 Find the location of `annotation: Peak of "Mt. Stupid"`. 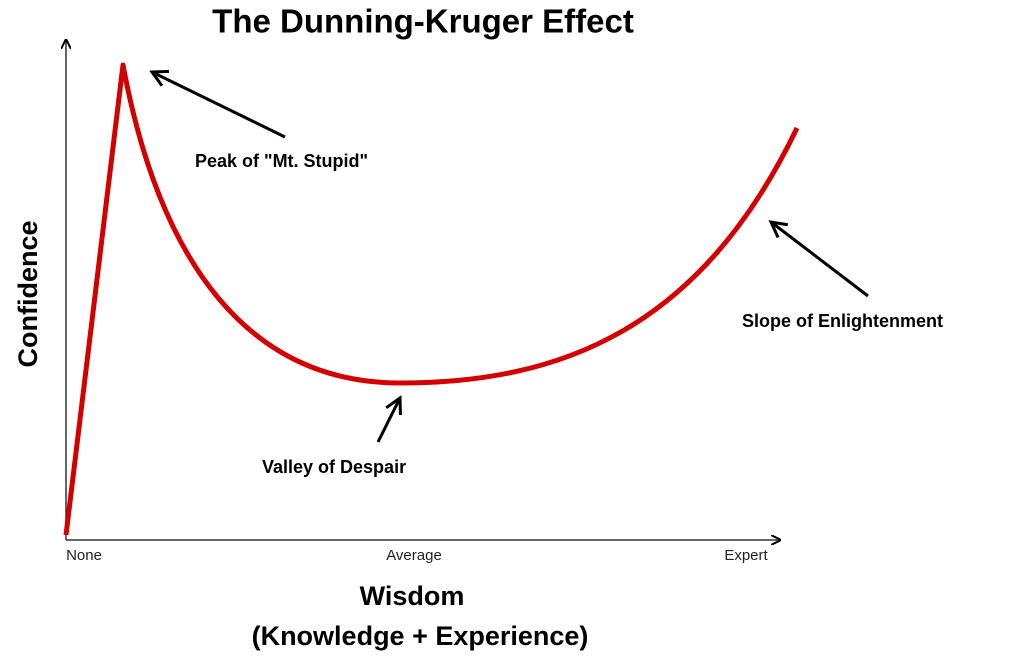

annotation: Peak of "Mt. Stupid" is located at coordinates (281, 161).